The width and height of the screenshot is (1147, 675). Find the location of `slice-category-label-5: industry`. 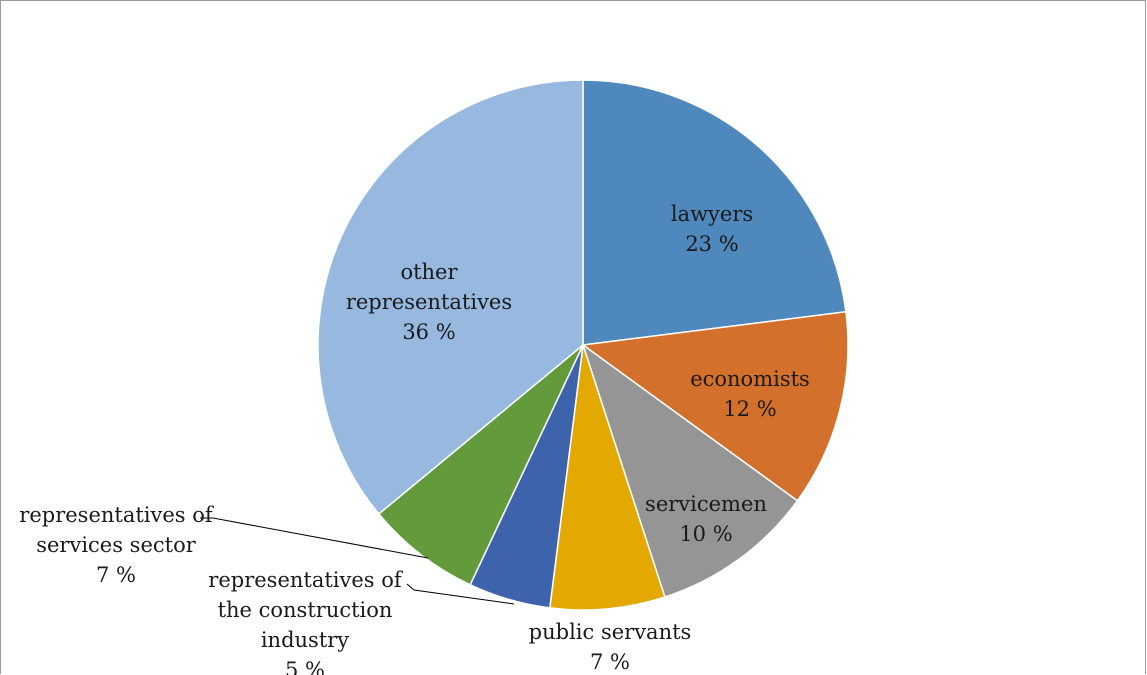

slice-category-label-5: industry is located at coordinates (305, 640).